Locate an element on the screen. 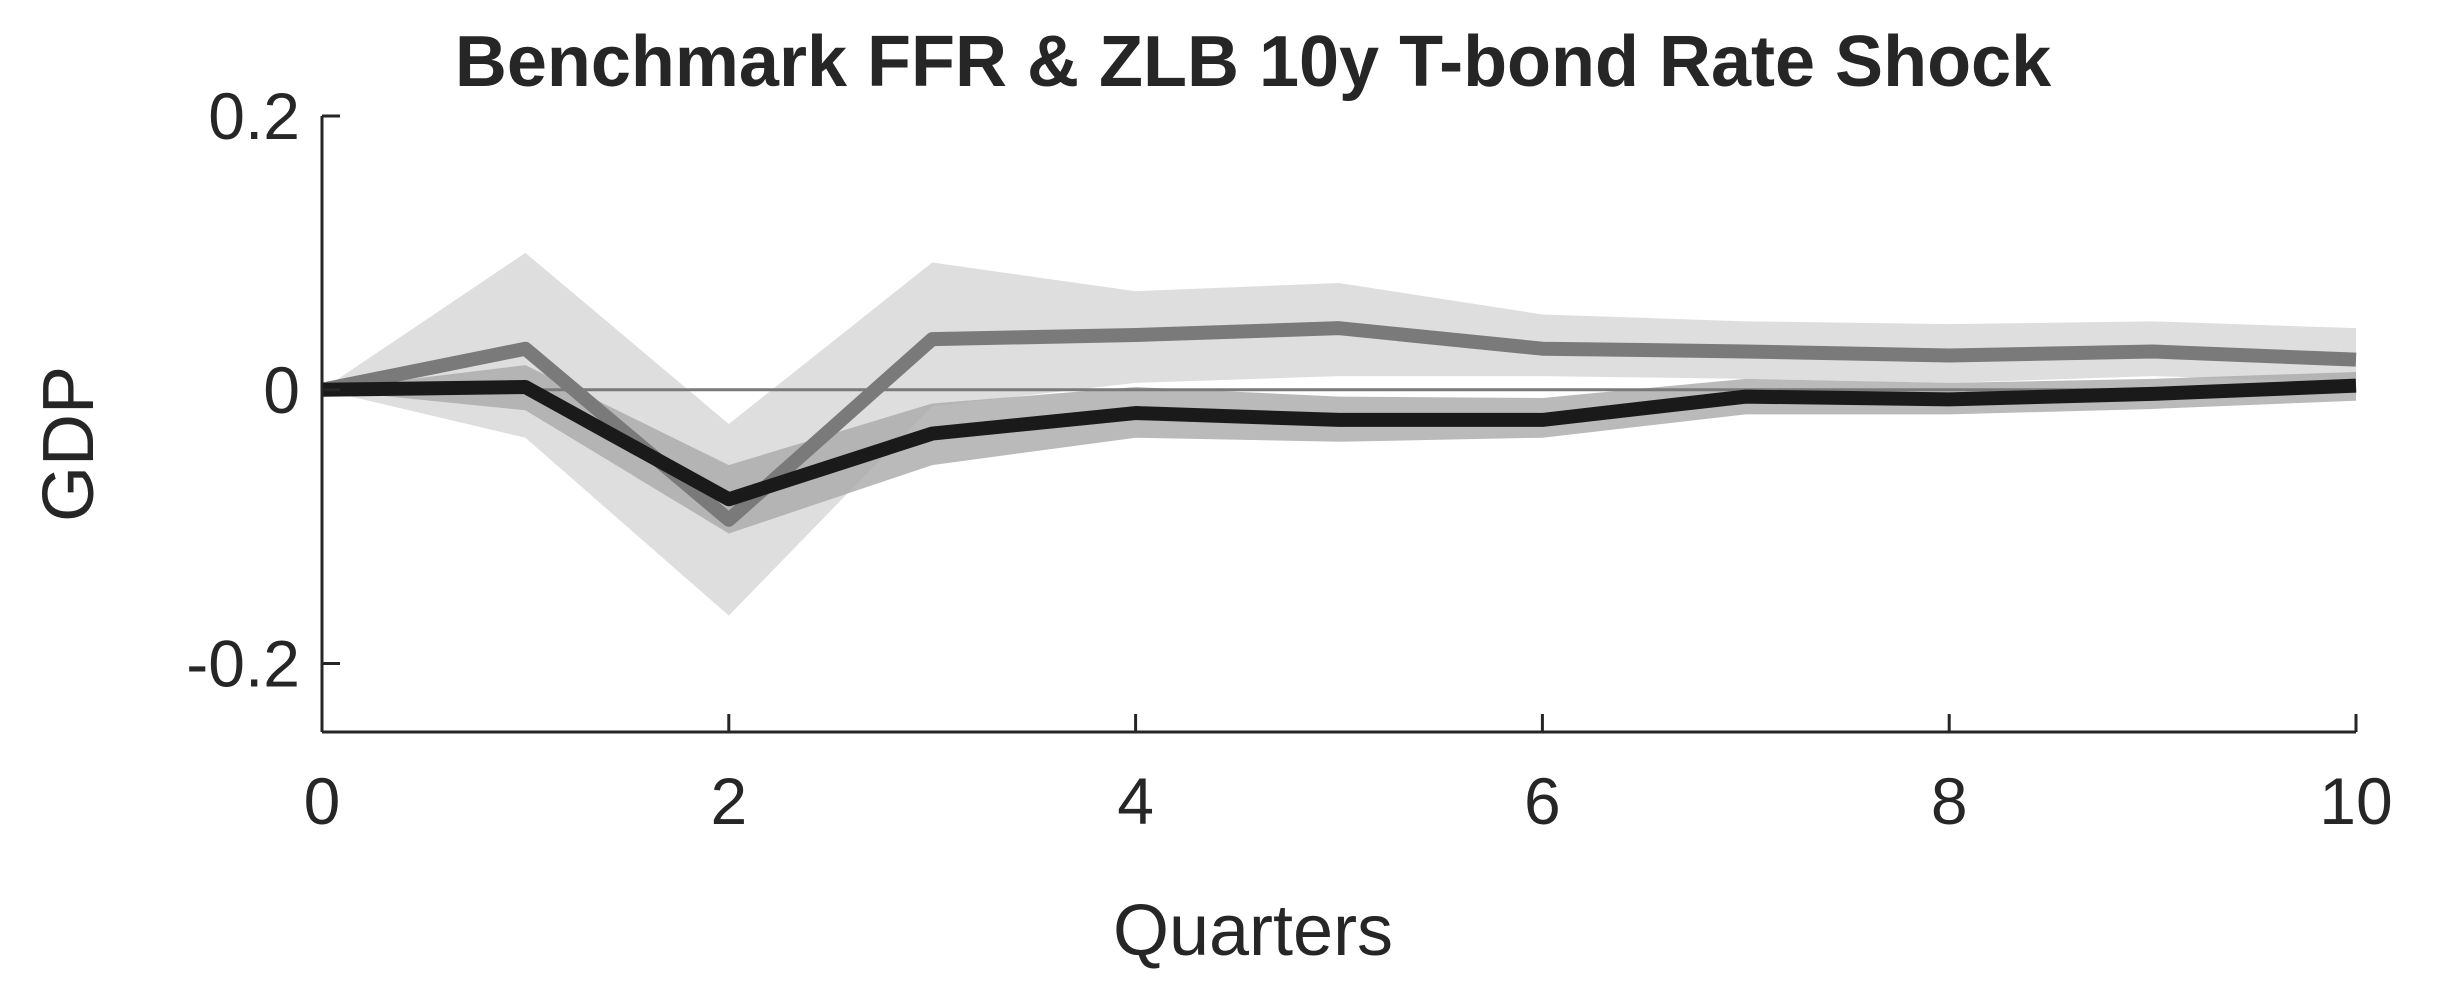  y-tick-label: 0.2 is located at coordinates (254, 116).